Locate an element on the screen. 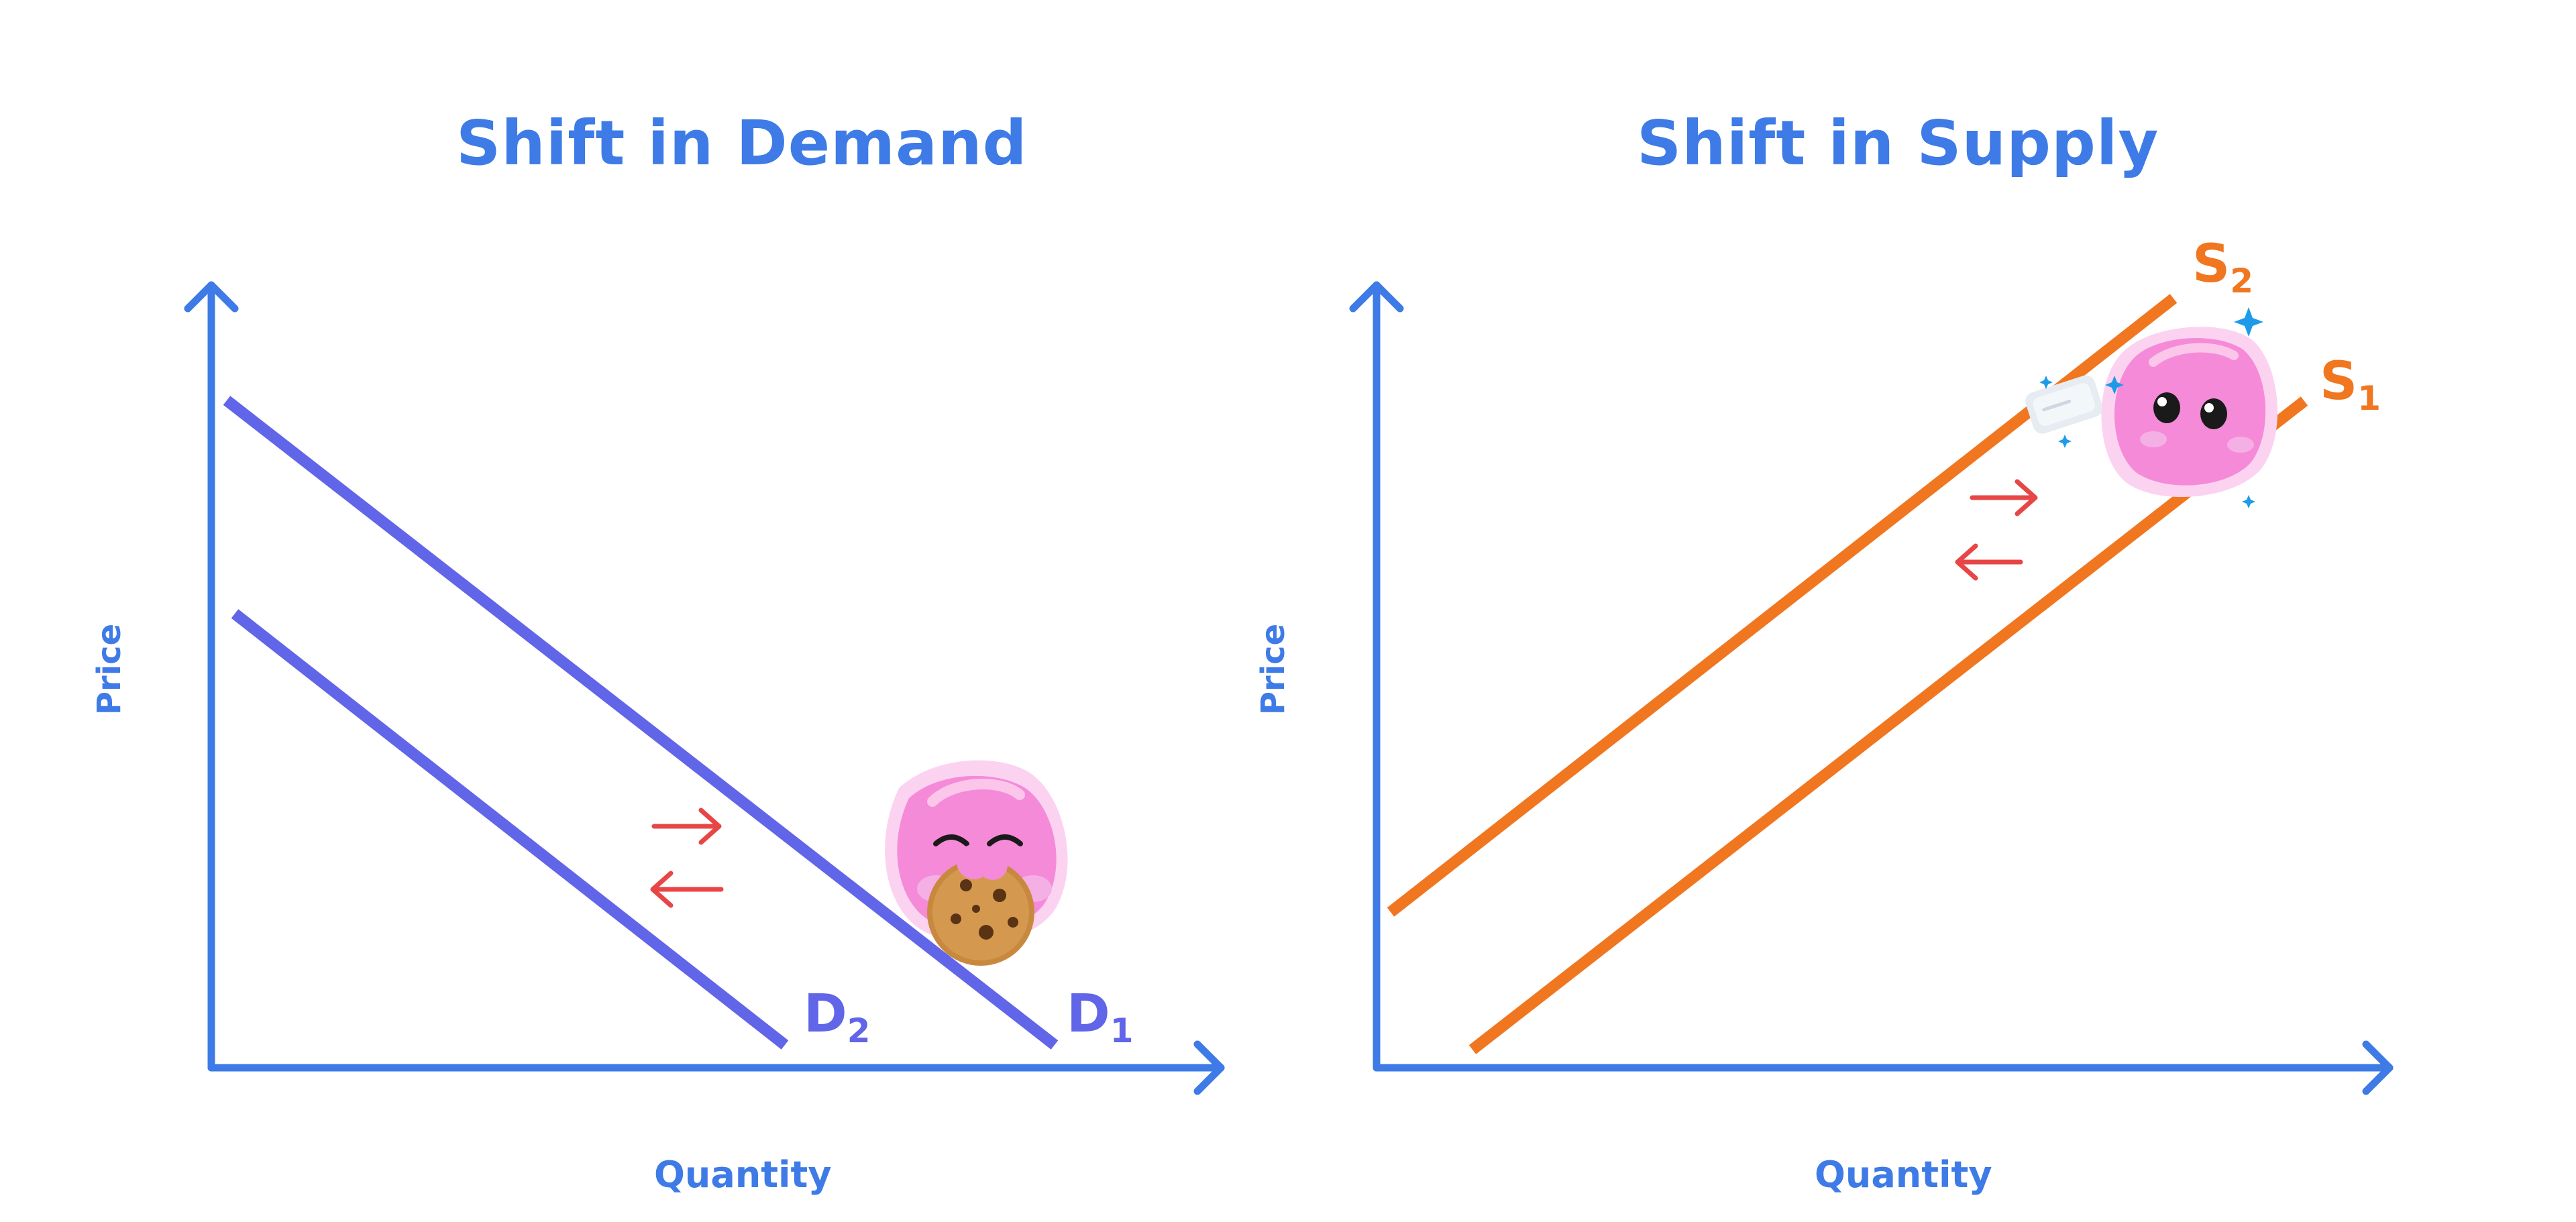 The height and width of the screenshot is (1222, 2576). demand-y-axis-arrowhead is located at coordinates (211, 297).